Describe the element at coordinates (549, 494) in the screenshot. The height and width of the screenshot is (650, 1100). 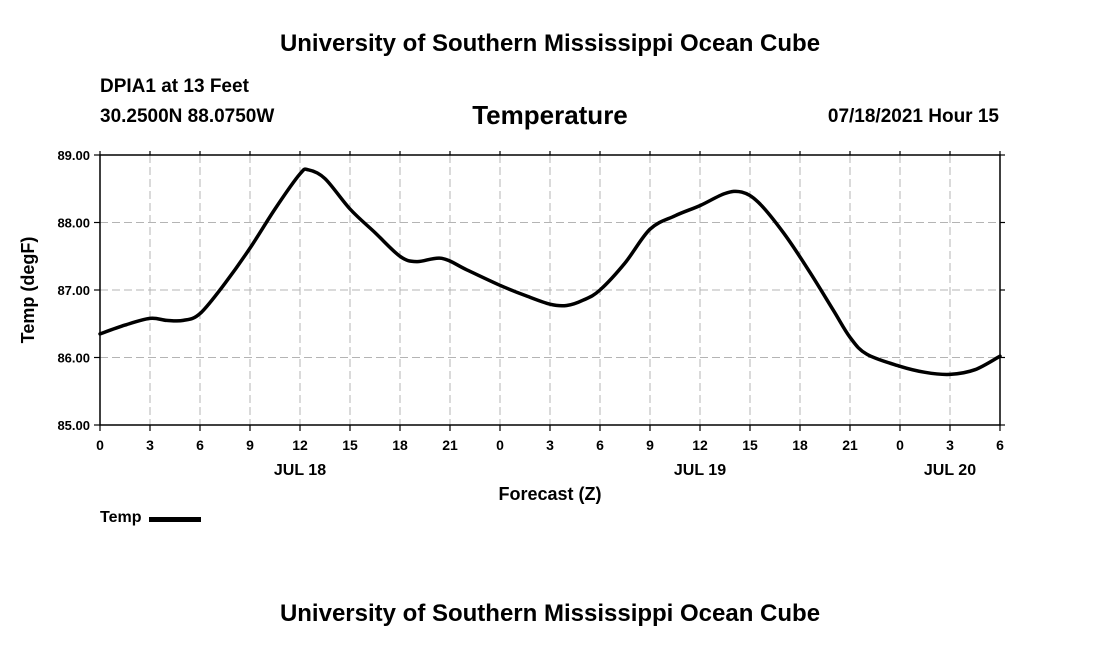
I see `x-axis-label: Forecast (Z)` at that location.